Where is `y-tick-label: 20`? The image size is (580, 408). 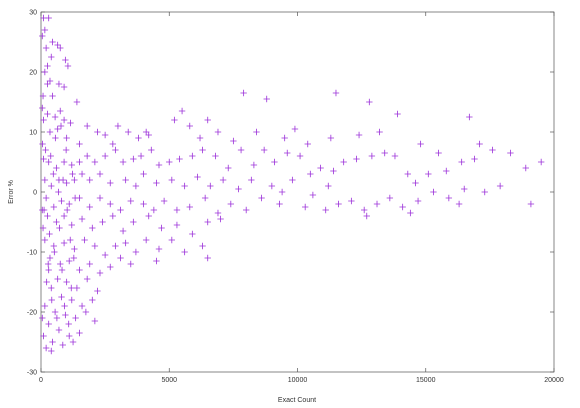 y-tick-label: 20 is located at coordinates (33, 73).